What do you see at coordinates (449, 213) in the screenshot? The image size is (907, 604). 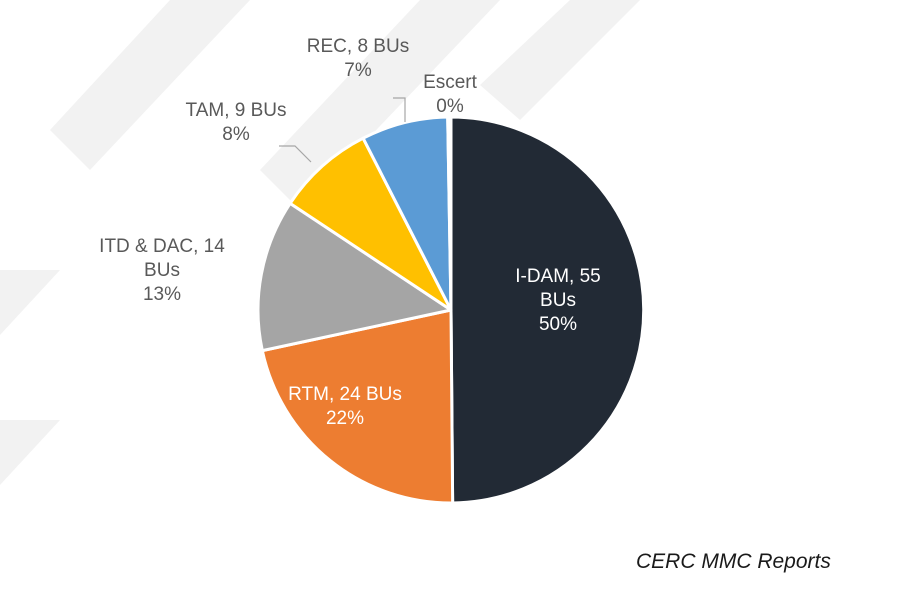 I see `pie-slice-escert` at bounding box center [449, 213].